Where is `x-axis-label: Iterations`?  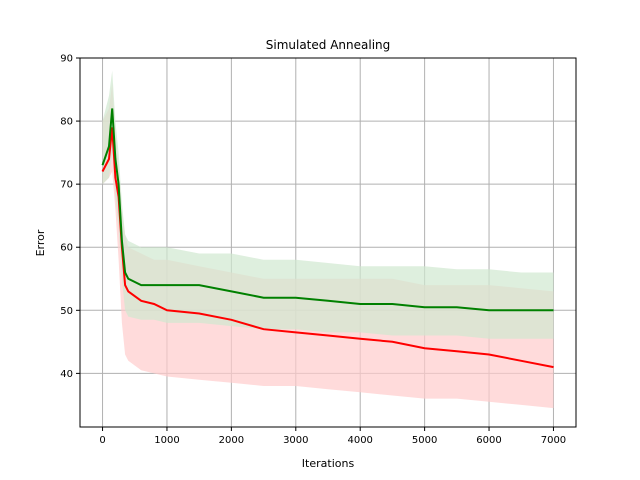 x-axis-label: Iterations is located at coordinates (328, 463).